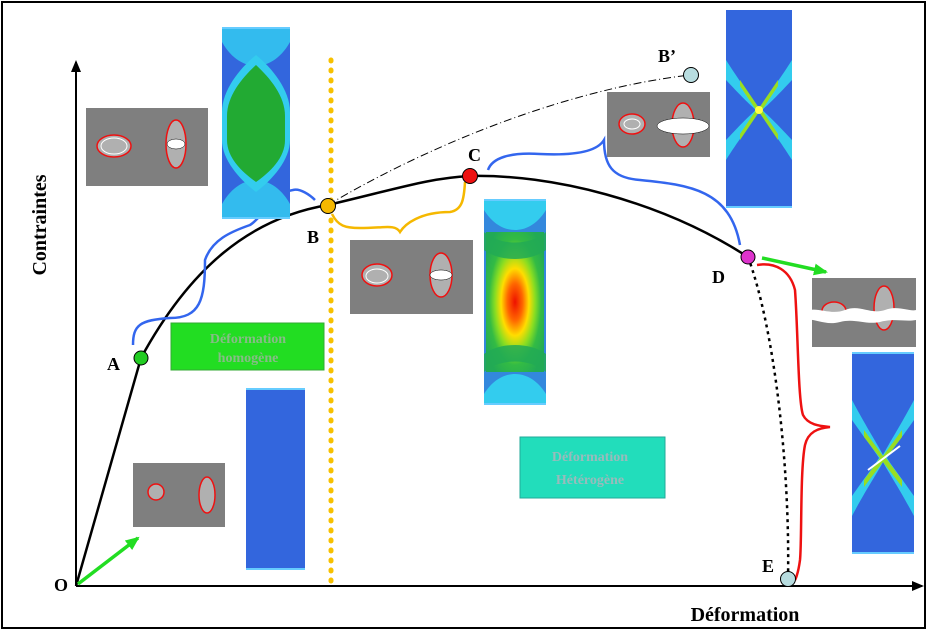 This screenshot has height=630, width=927. Describe the element at coordinates (590, 480) in the screenshot. I see `heterogeneous-zone-line2: Hétérogène` at that location.